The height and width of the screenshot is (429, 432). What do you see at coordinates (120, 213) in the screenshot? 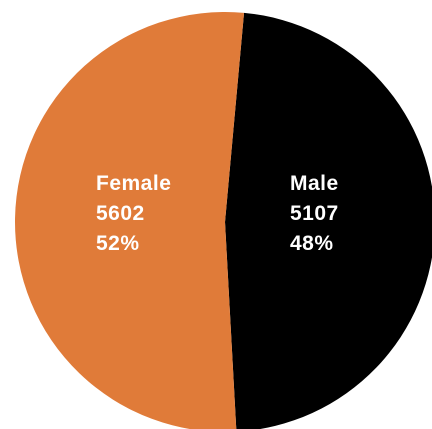
I see `slice-label-female-value: 5602` at bounding box center [120, 213].